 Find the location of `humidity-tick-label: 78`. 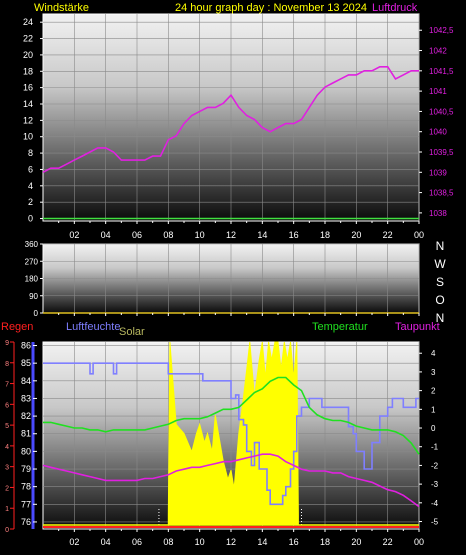

humidity-tick-label: 78 is located at coordinates (26, 487).